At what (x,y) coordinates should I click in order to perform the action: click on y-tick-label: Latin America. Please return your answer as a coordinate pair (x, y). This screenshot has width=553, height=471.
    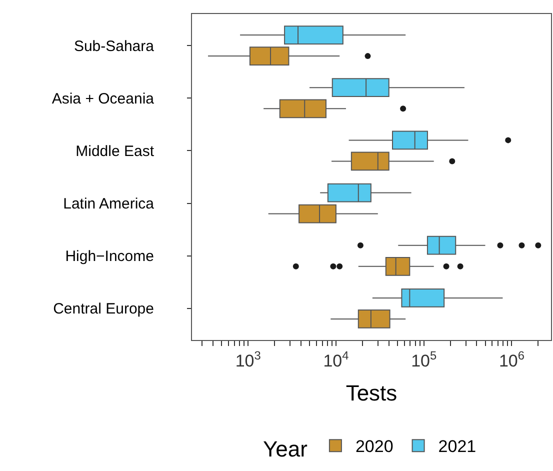
    Looking at the image, I should click on (109, 204).